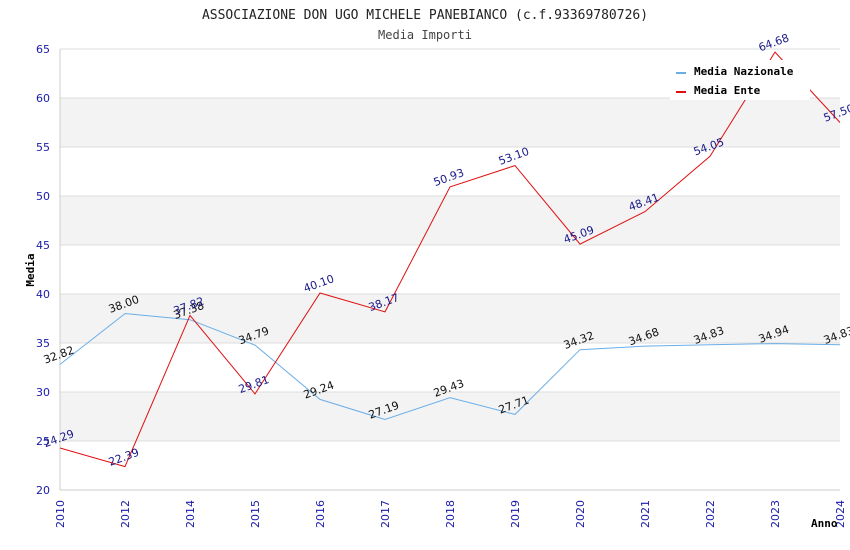 Image resolution: width=850 pixels, height=550 pixels. What do you see at coordinates (43, 245) in the screenshot?
I see `y-tick-label: 45` at bounding box center [43, 245].